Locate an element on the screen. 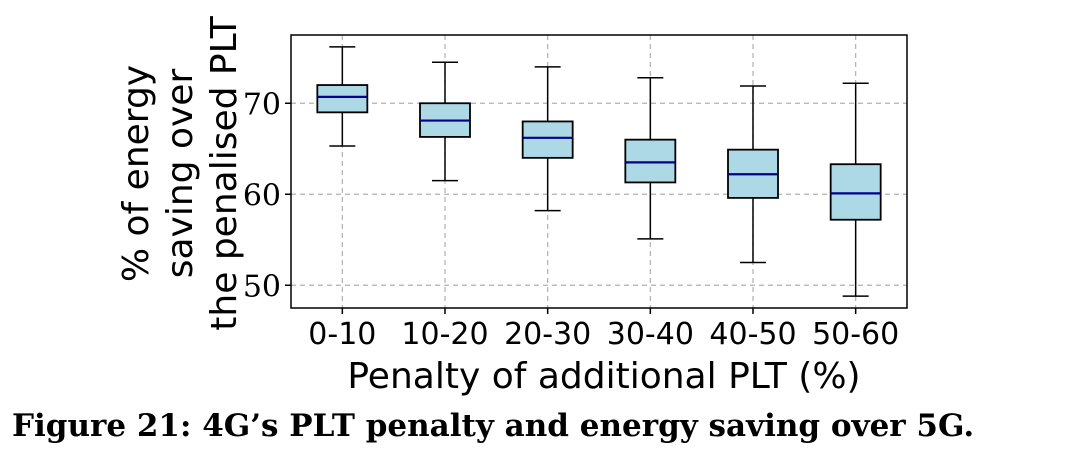  x-axis-label: Penalty of additional PLT (%) is located at coordinates (603, 376).